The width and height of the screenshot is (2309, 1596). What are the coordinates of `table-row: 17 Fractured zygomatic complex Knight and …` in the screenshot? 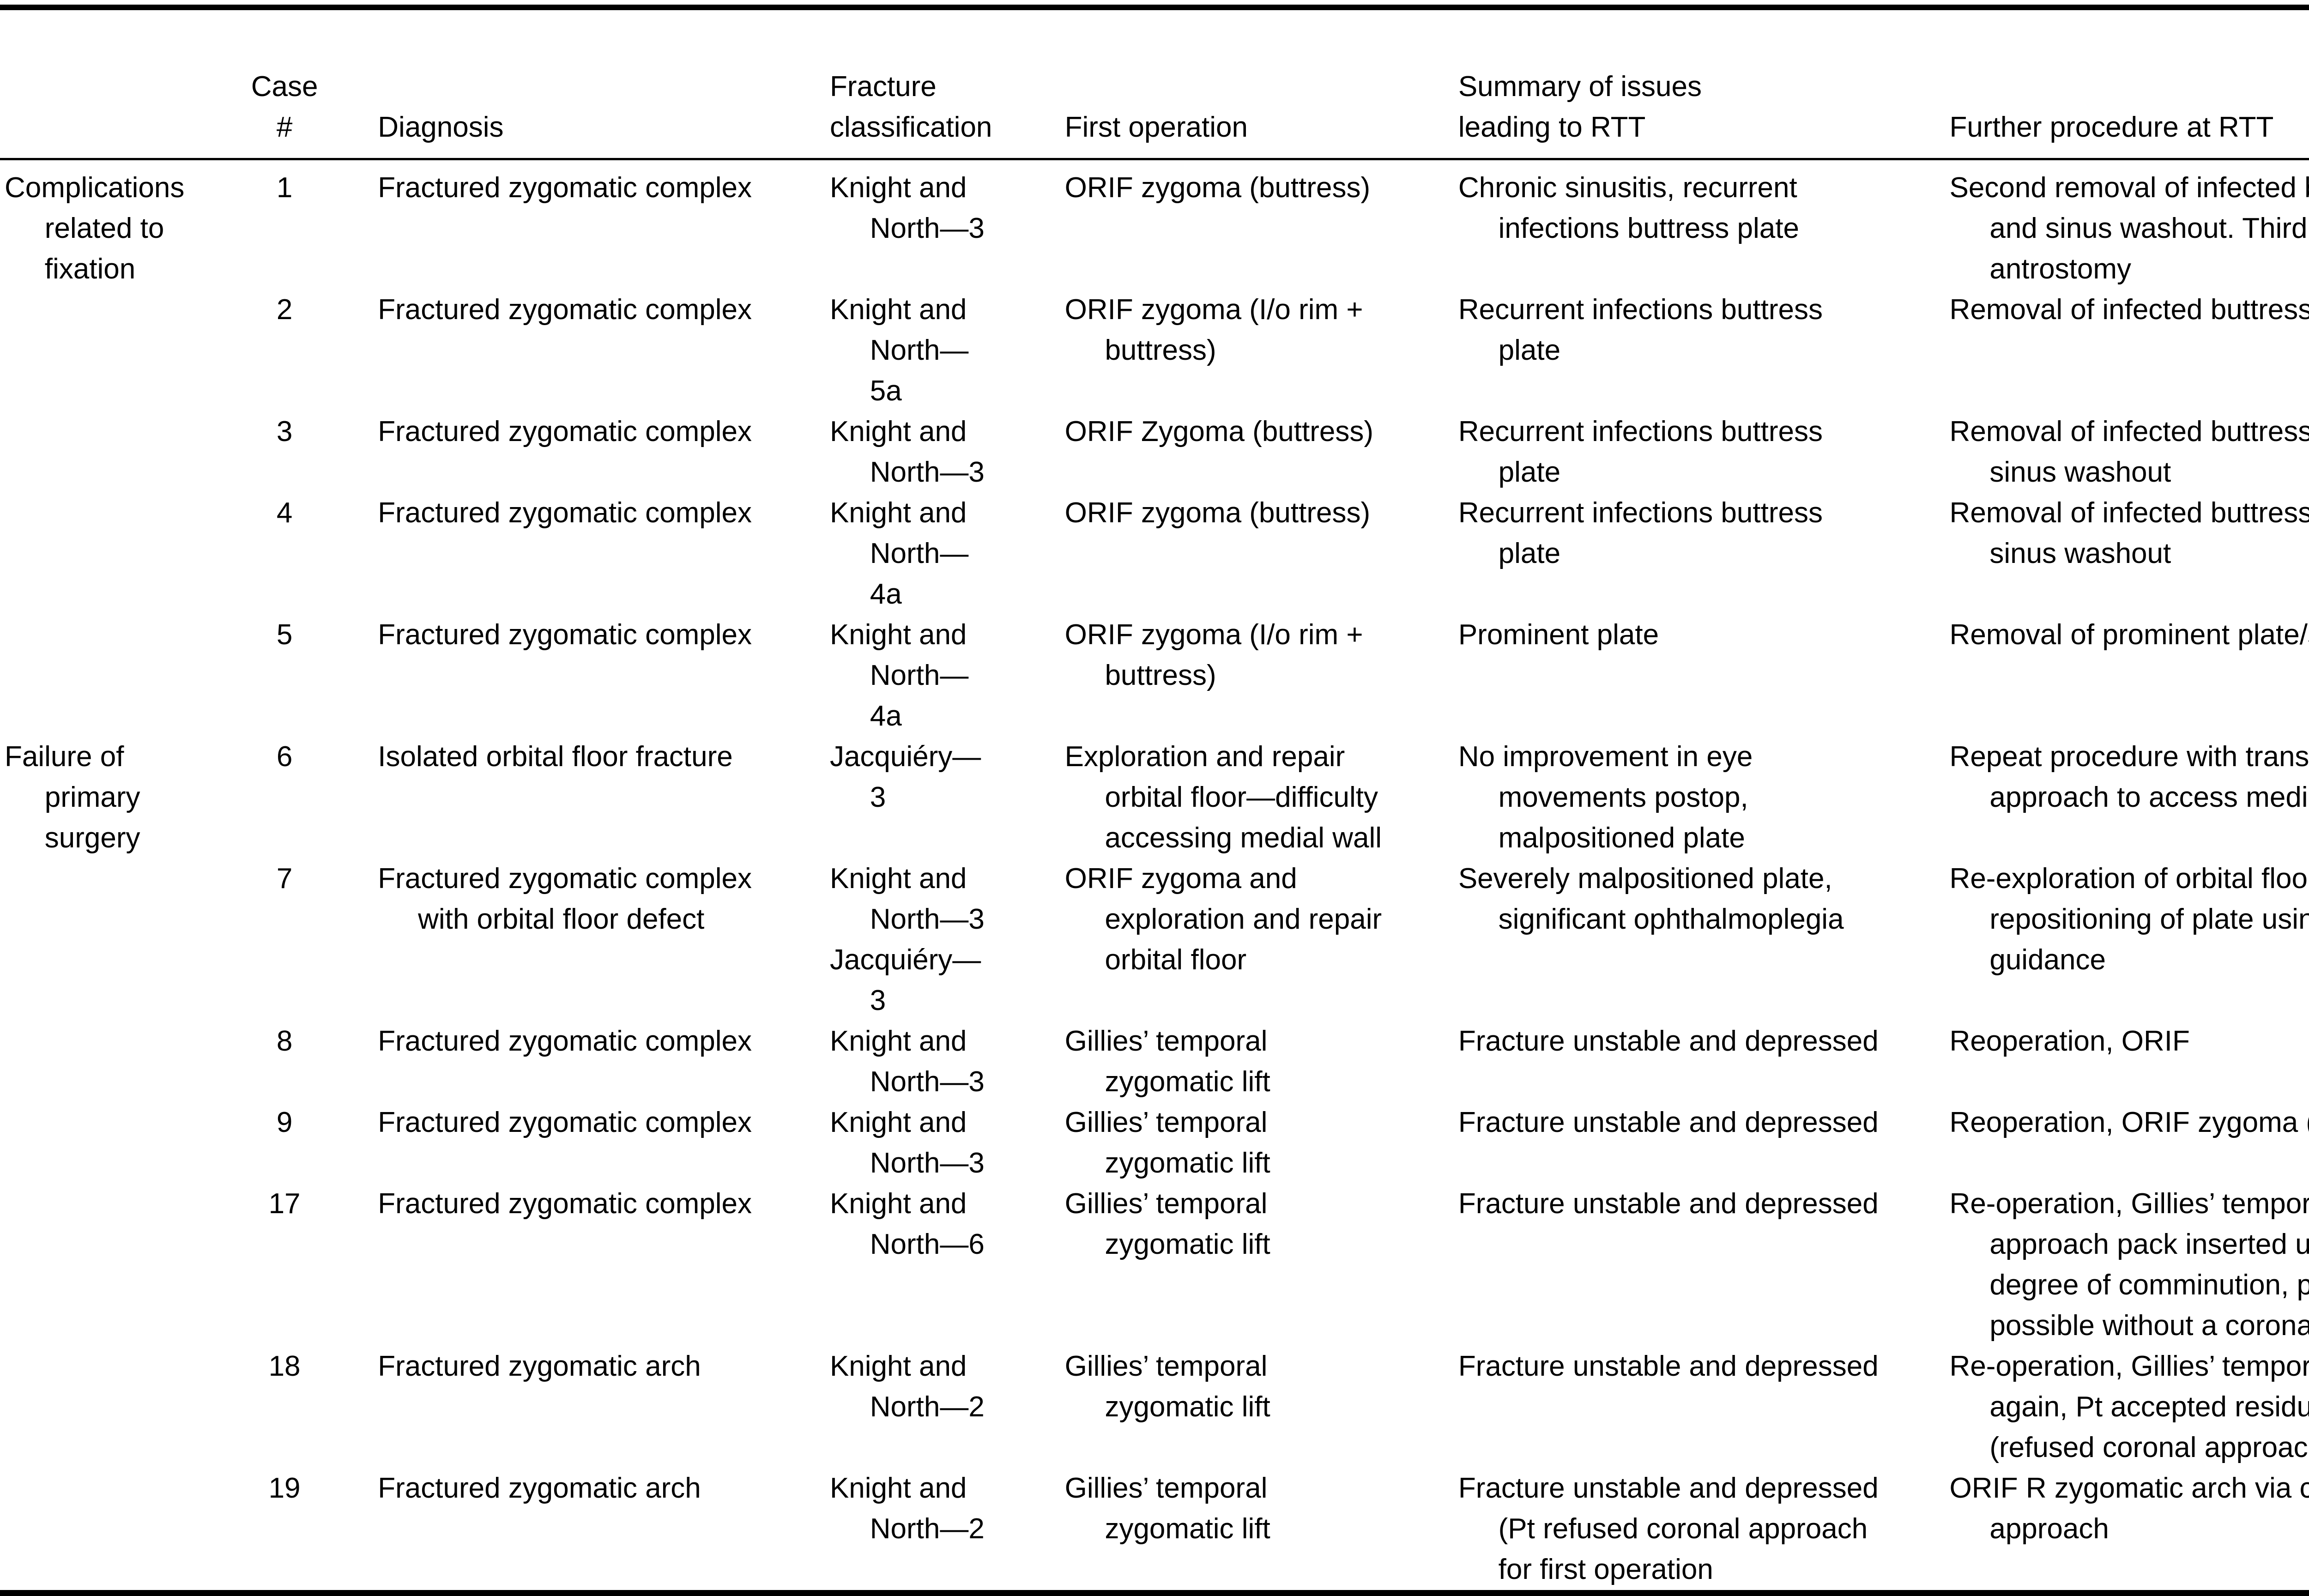 It's located at (1154, 1265).